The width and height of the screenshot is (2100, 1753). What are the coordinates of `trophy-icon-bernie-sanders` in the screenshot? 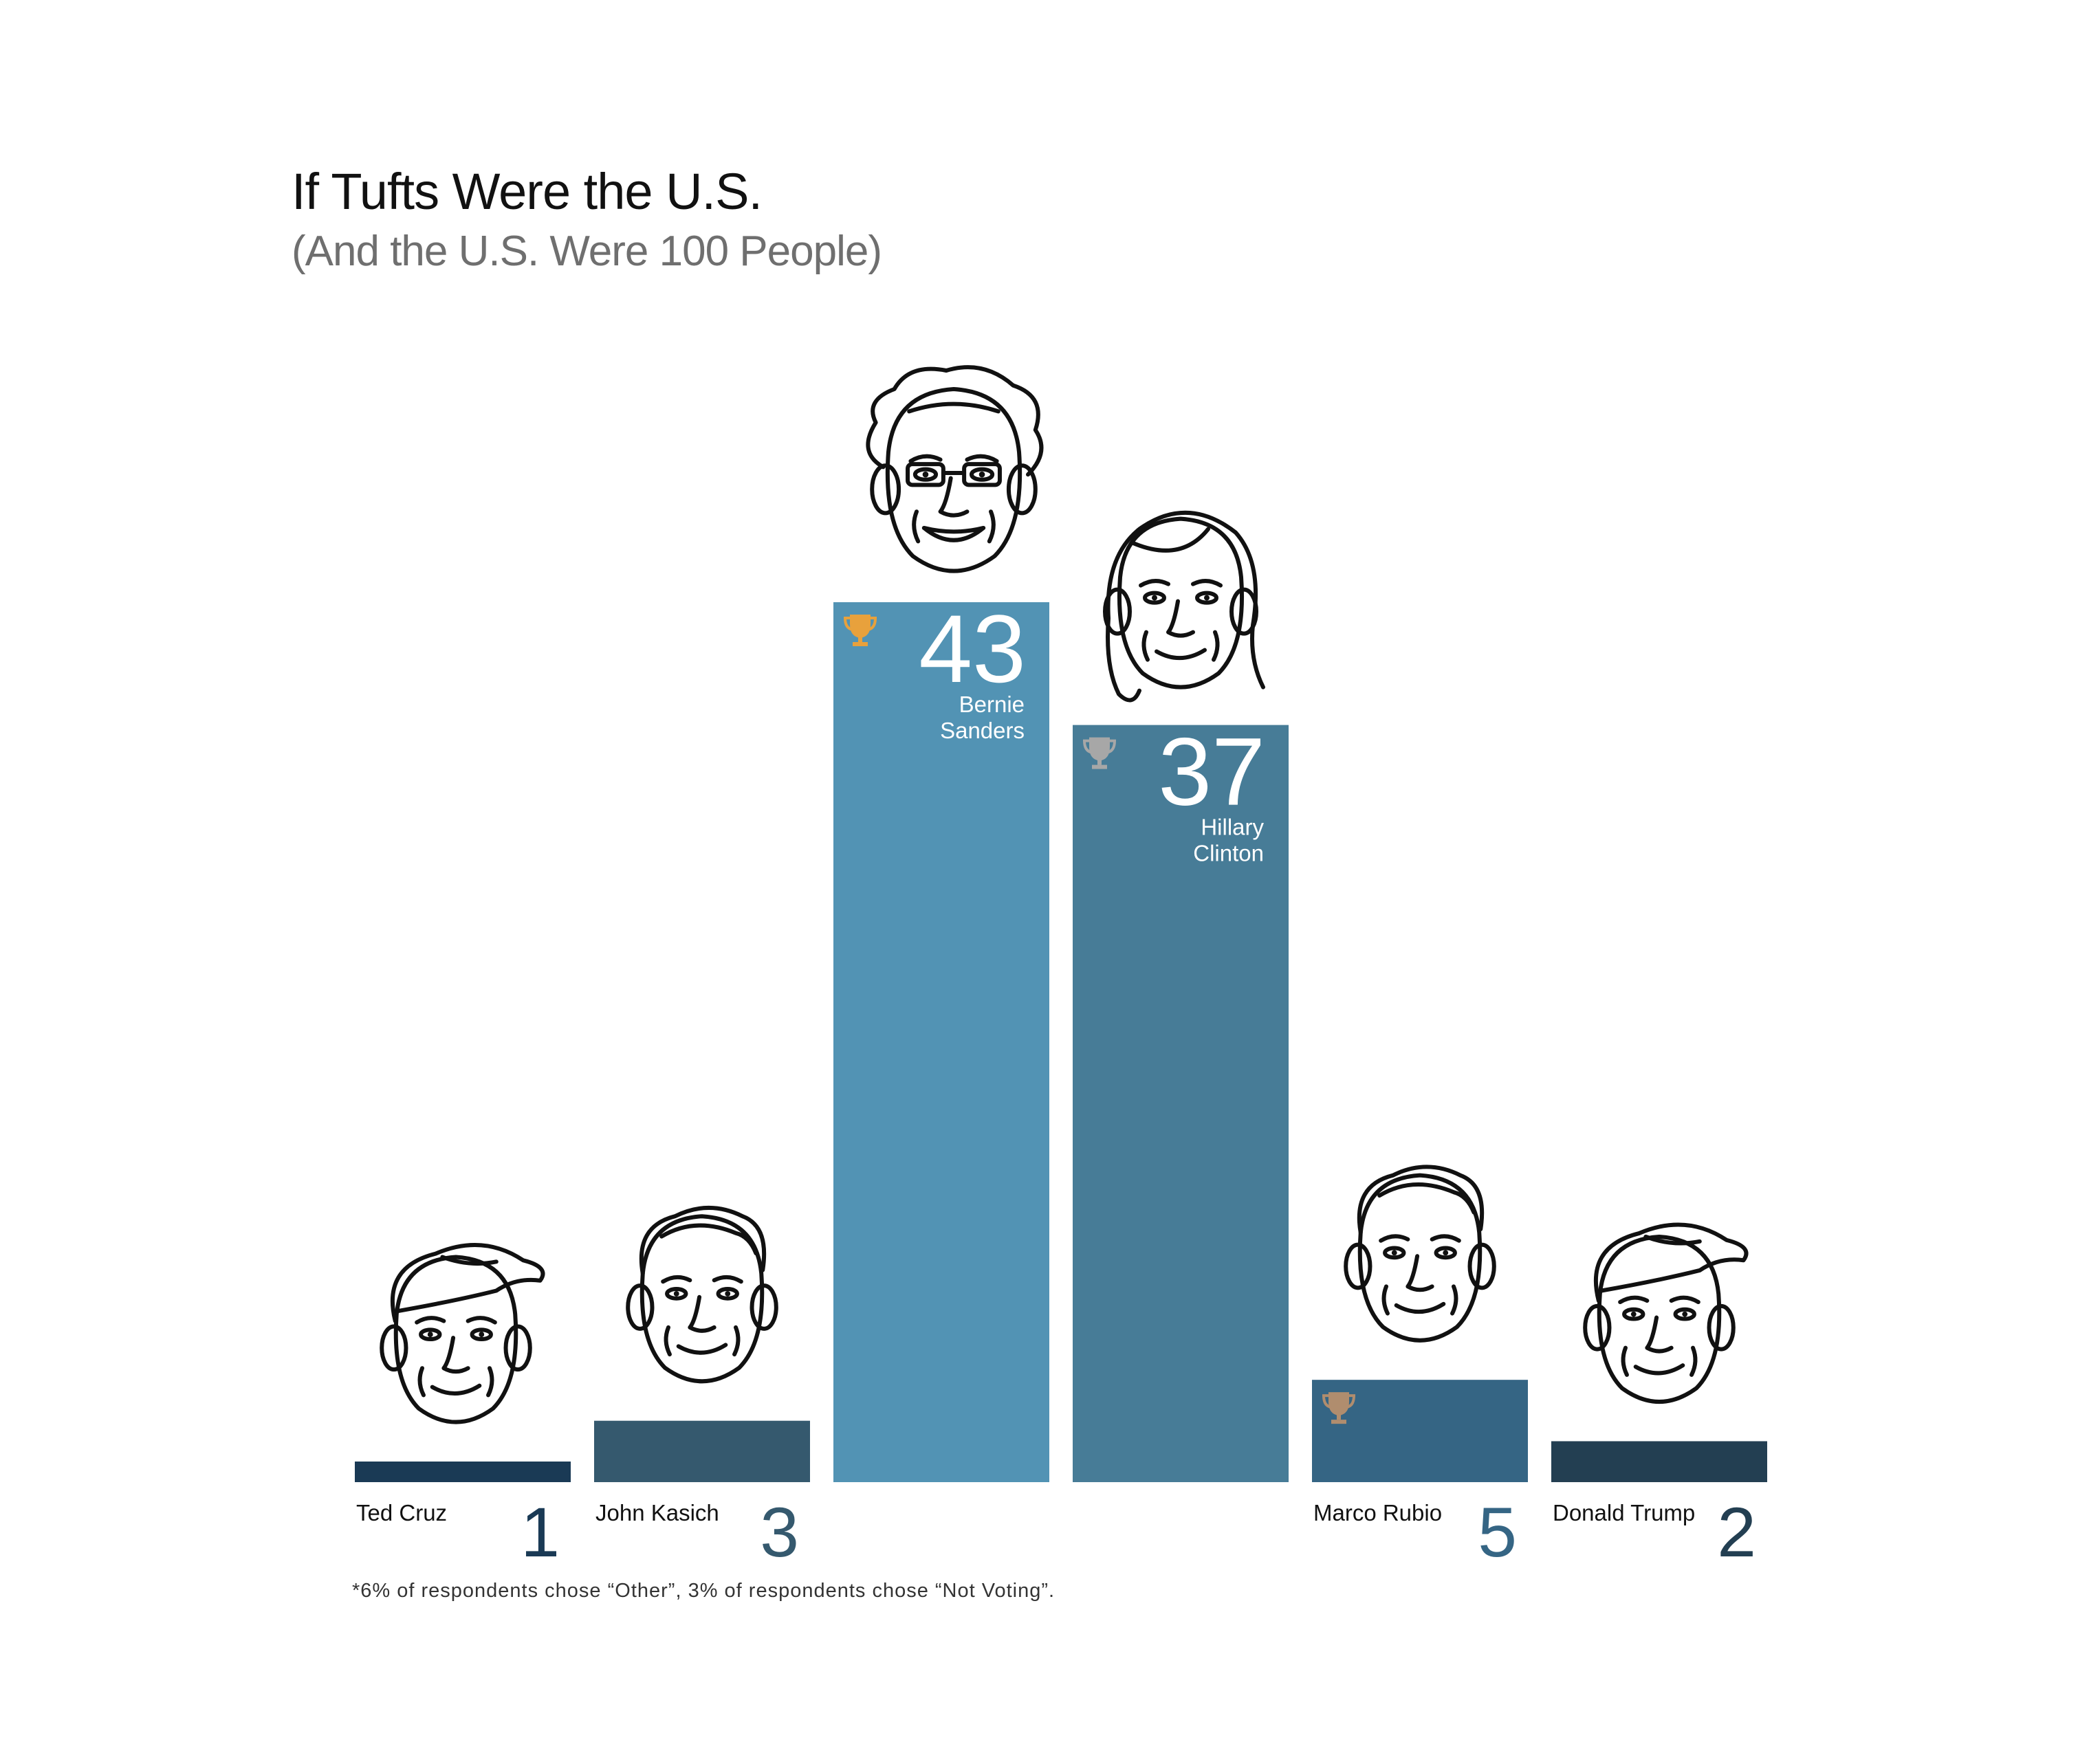 It's located at (860, 630).